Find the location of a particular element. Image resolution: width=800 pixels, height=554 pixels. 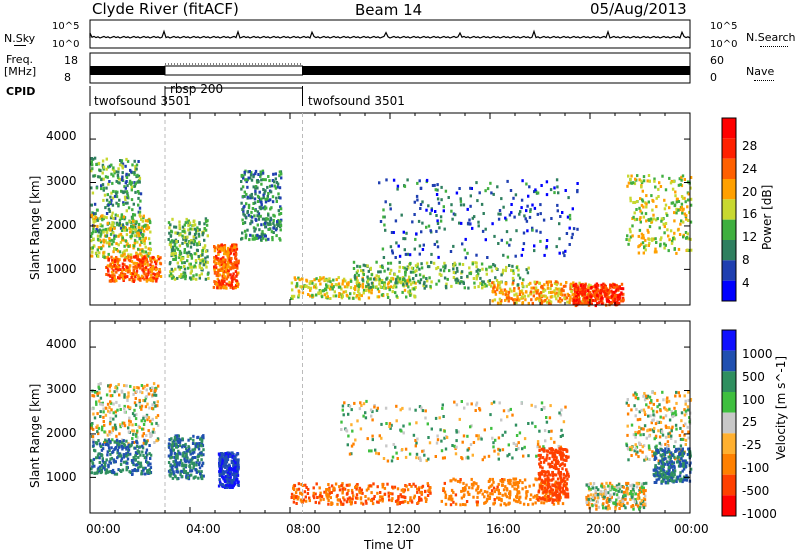

xtick-2: 08:00 is located at coordinates (303, 529).